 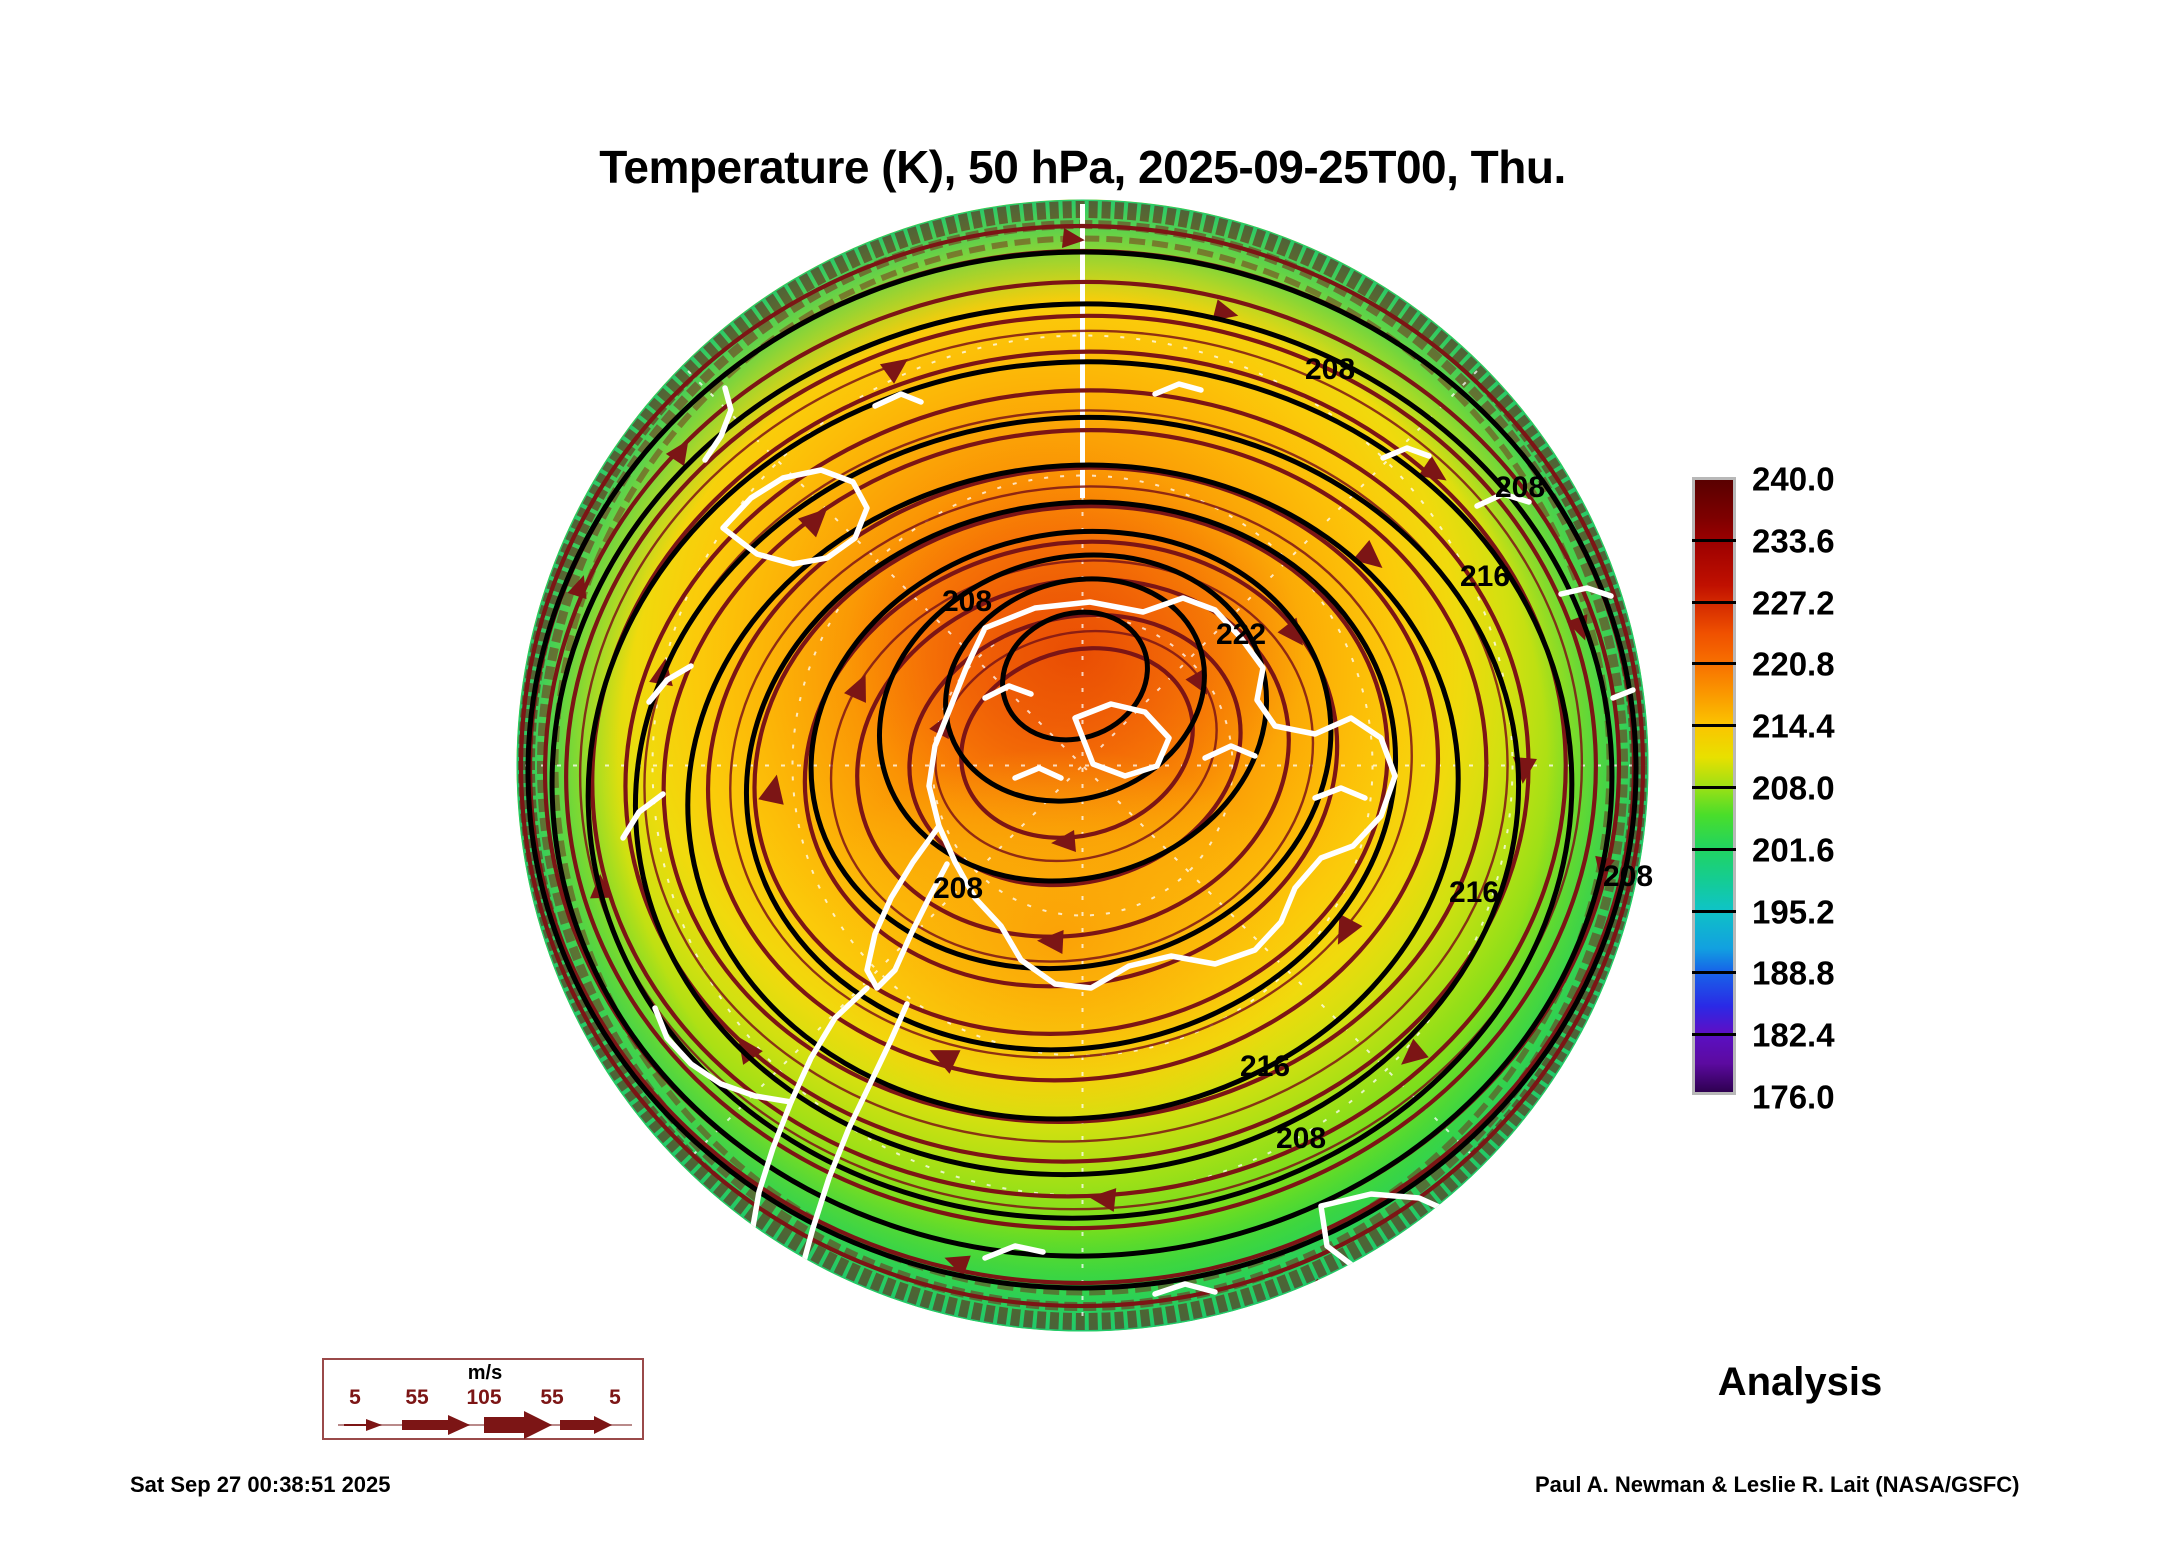 What do you see at coordinates (1793, 973) in the screenshot?
I see `colorbar-tick-label: 188.8` at bounding box center [1793, 973].